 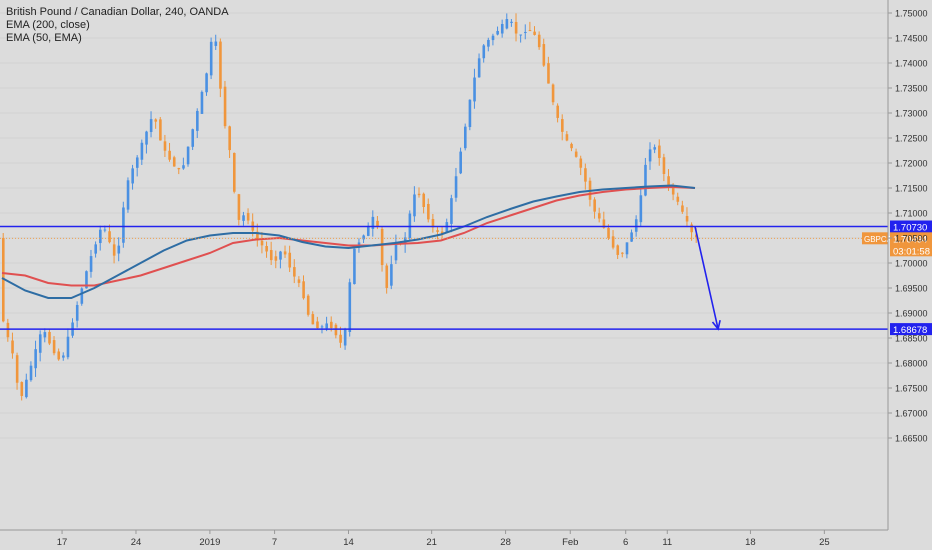 What do you see at coordinates (716, 325) in the screenshot?
I see `projection-arrow-head` at bounding box center [716, 325].